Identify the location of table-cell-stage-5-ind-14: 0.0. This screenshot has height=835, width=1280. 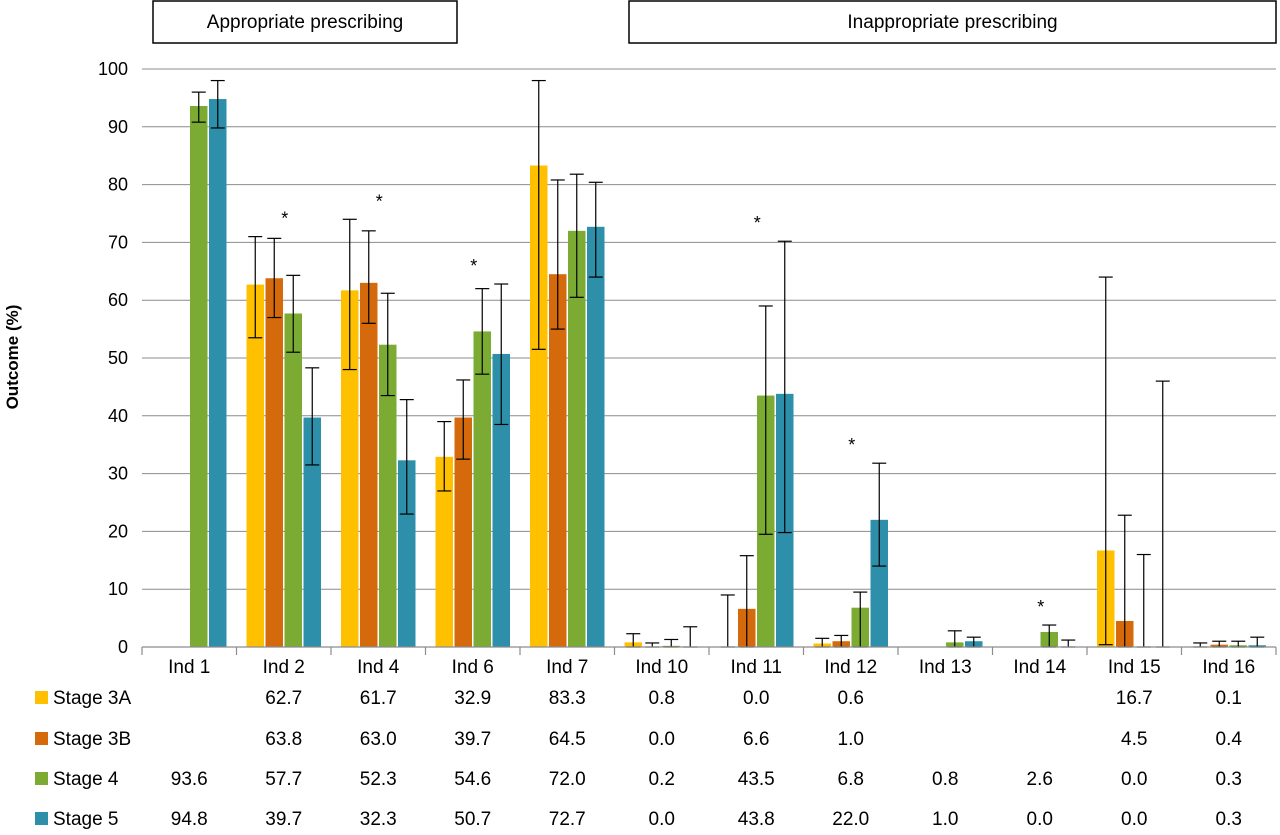
(1040, 819).